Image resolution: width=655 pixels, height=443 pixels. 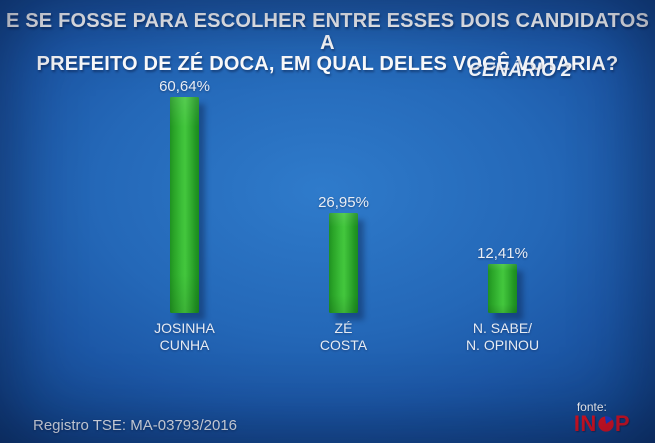 I want to click on inop-wordmark: IN P, so click(x=601, y=423).